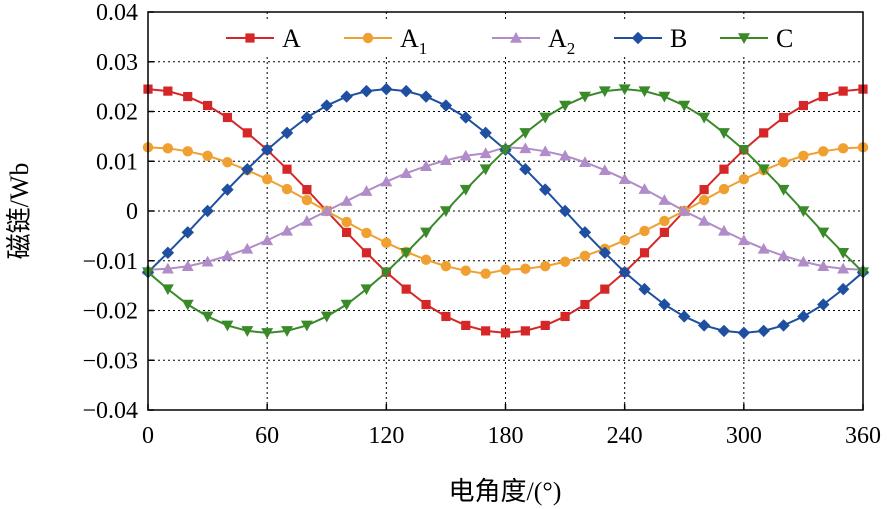  What do you see at coordinates (263, 38) in the screenshot?
I see `legend-item: A` at bounding box center [263, 38].